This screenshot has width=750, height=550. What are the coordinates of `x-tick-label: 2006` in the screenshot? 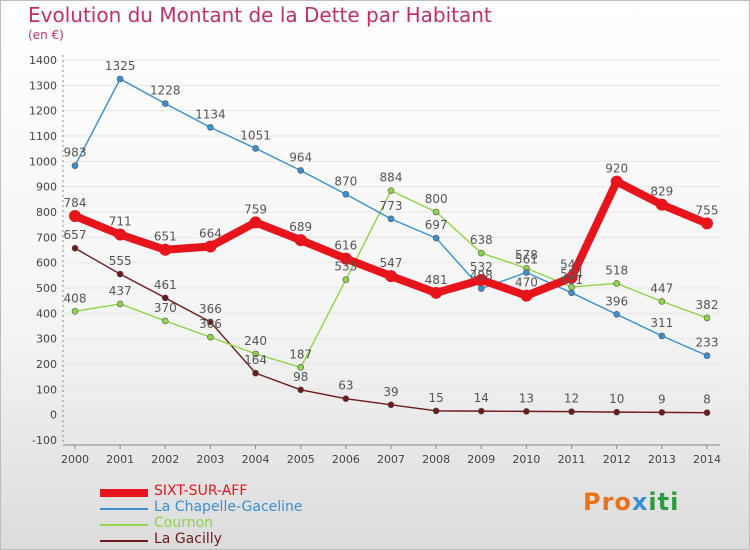 It's located at (346, 459).